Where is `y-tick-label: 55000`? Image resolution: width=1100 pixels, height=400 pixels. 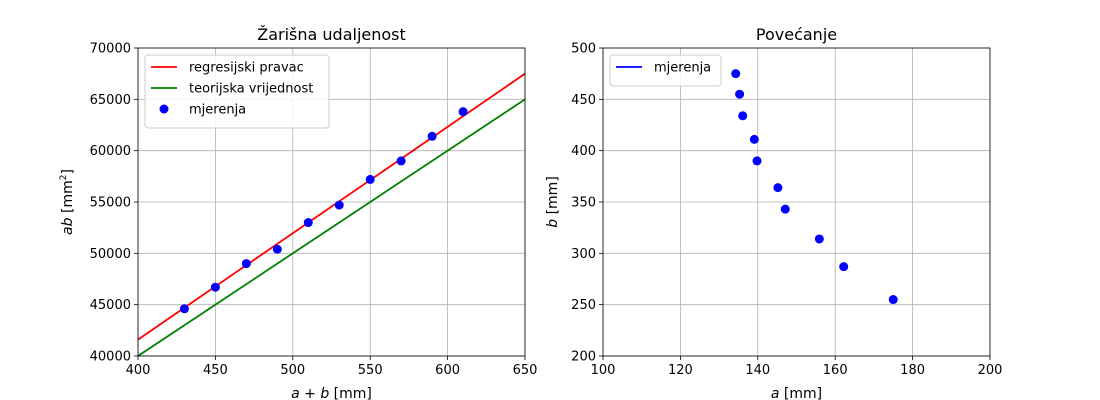 y-tick-label: 55000 is located at coordinates (110, 203).